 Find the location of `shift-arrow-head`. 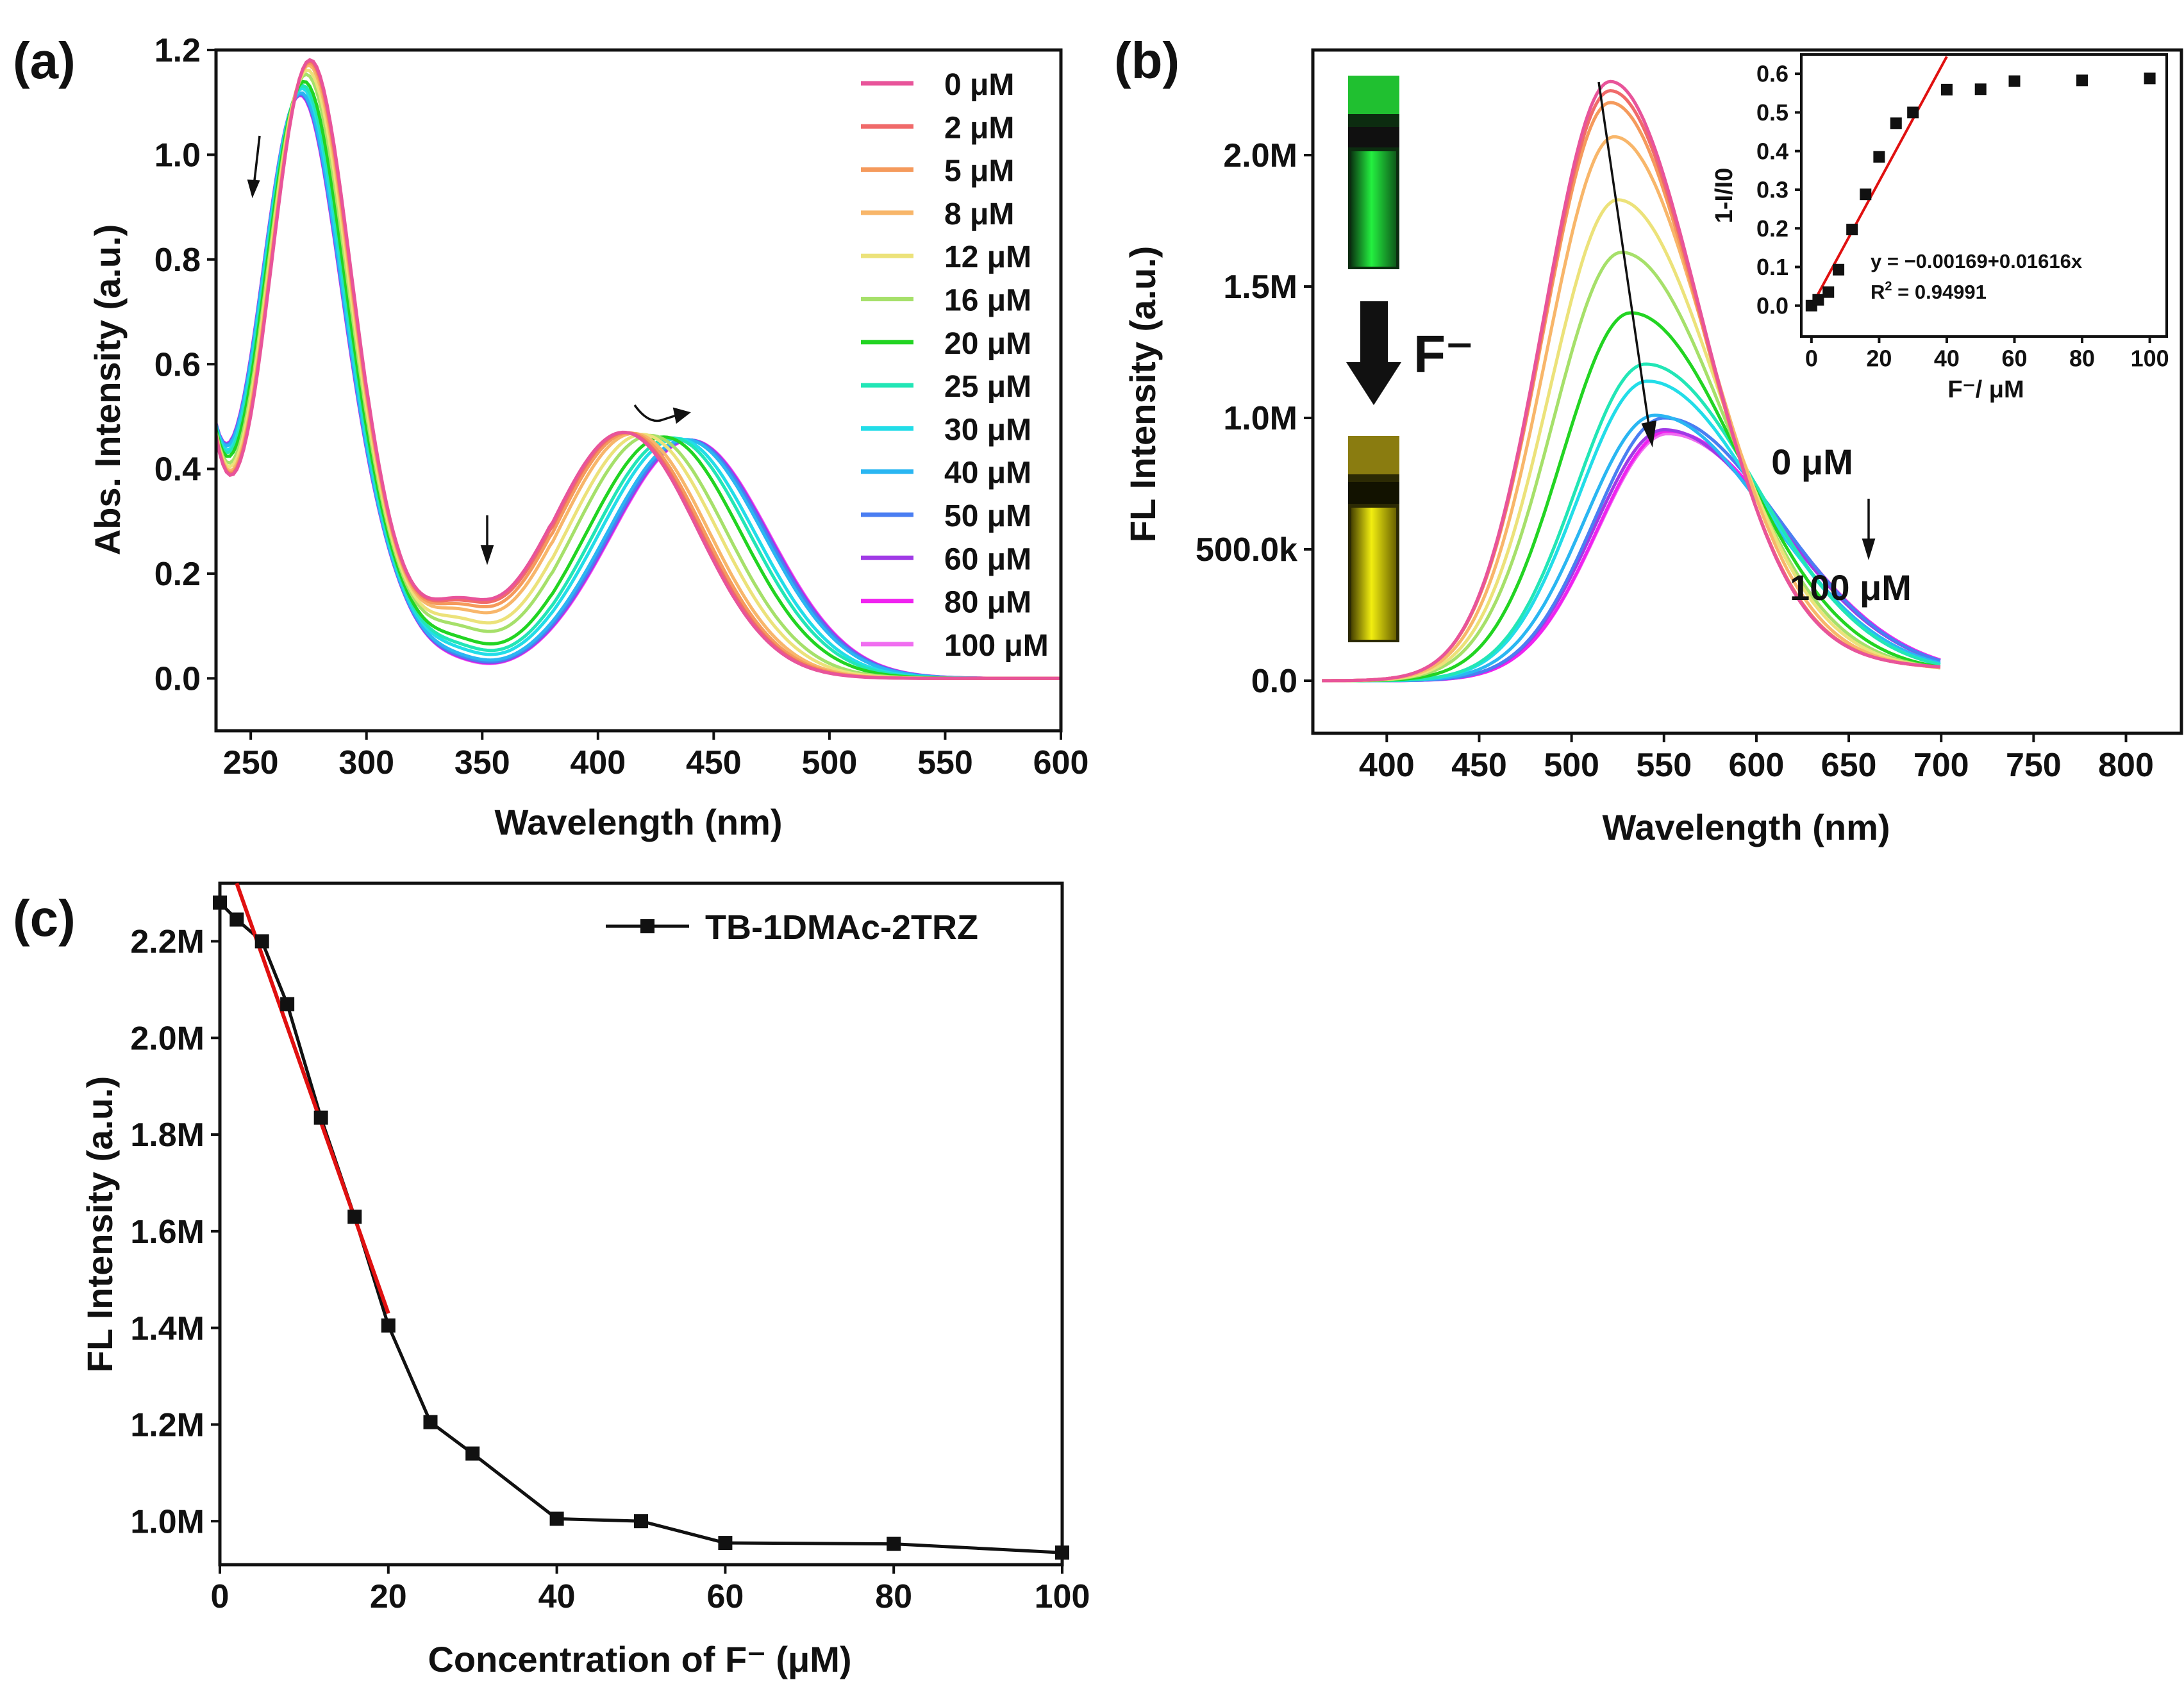

shift-arrow-head is located at coordinates (1649, 434).